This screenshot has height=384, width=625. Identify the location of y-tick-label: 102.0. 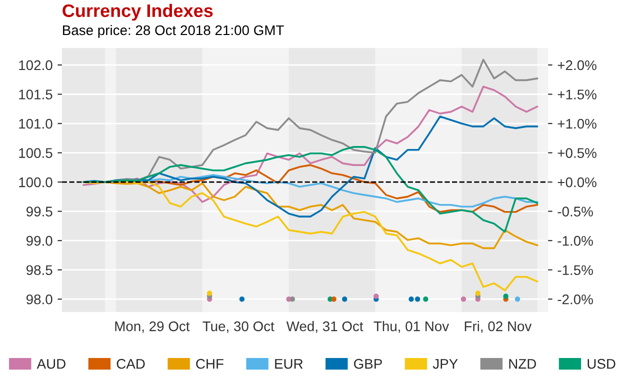
(35, 65).